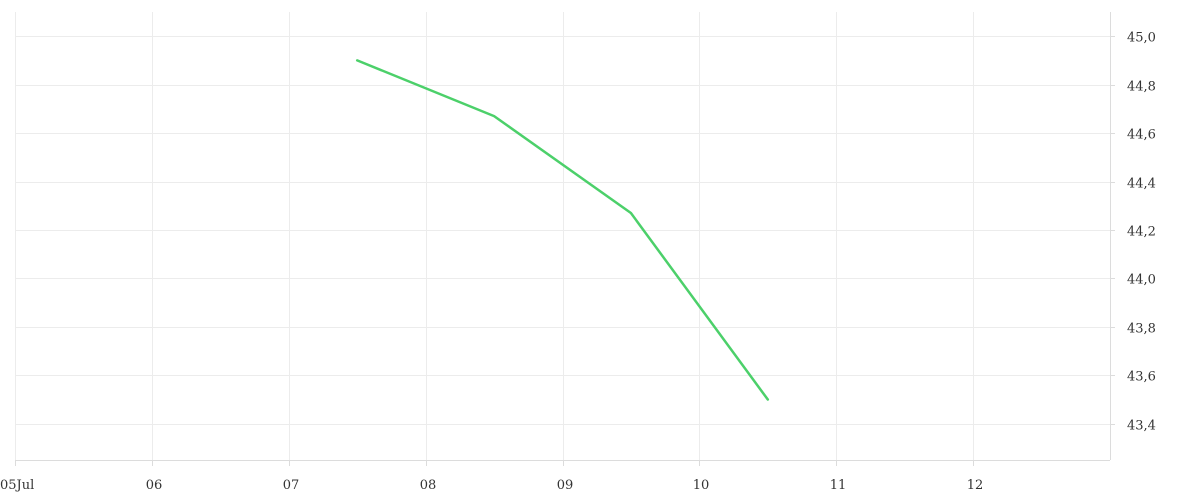 The image size is (1200, 500). I want to click on y-tick-label: 44,2, so click(1141, 232).